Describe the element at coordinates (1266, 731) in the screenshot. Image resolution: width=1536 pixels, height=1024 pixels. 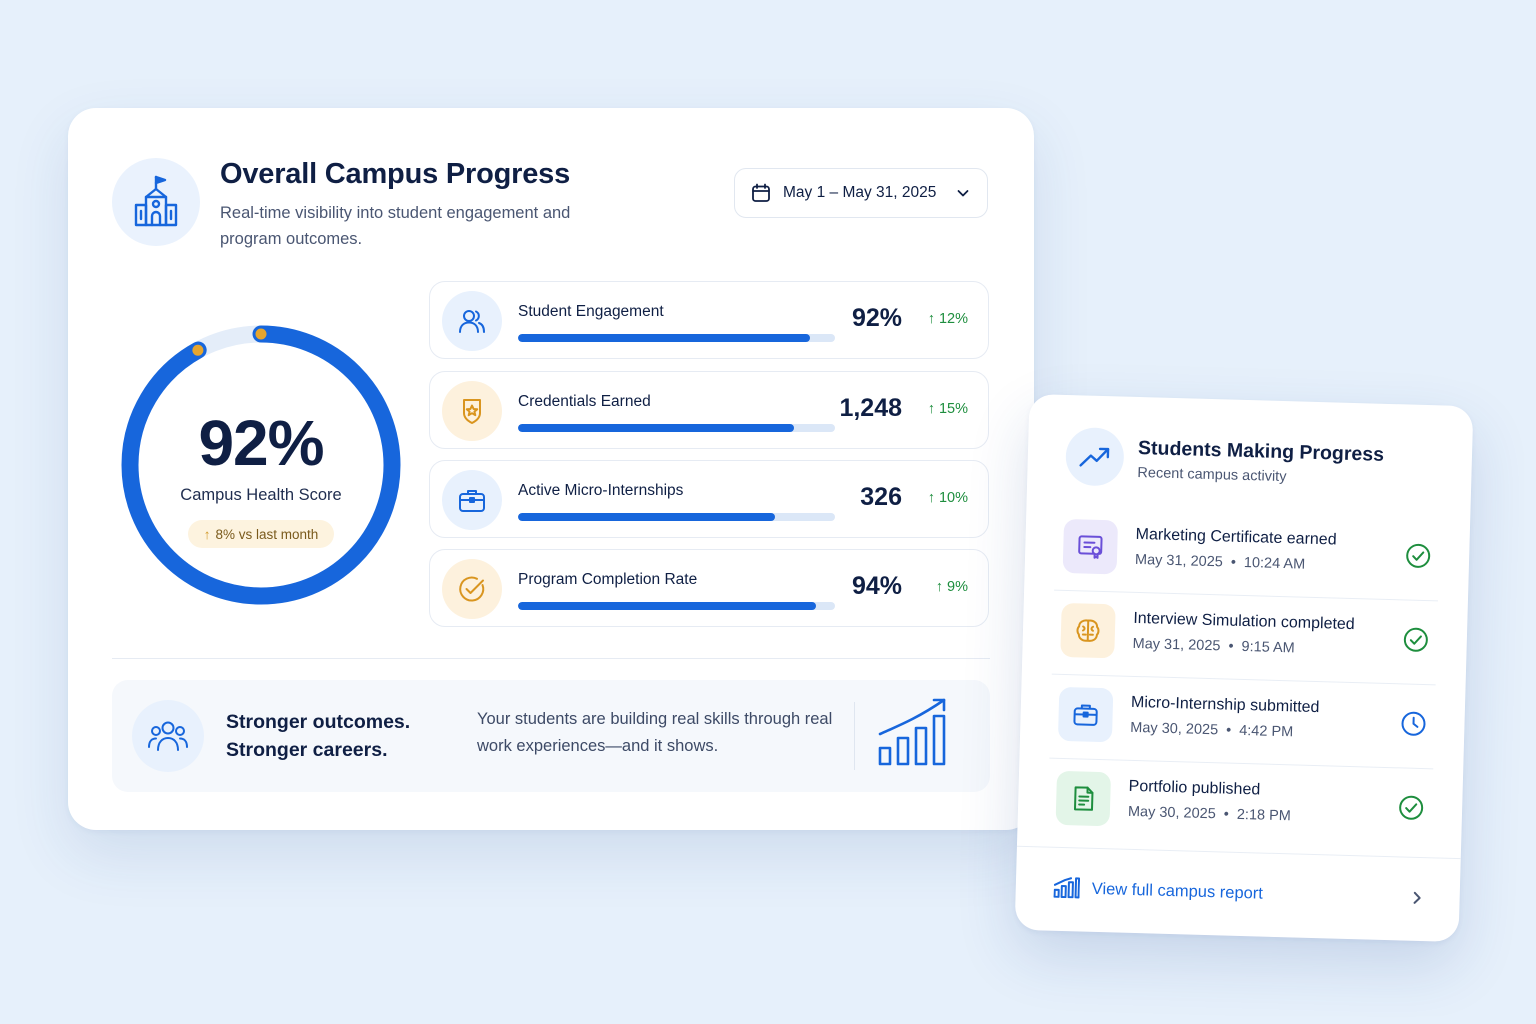
I see `activity-time: 4:42 PM` at that location.